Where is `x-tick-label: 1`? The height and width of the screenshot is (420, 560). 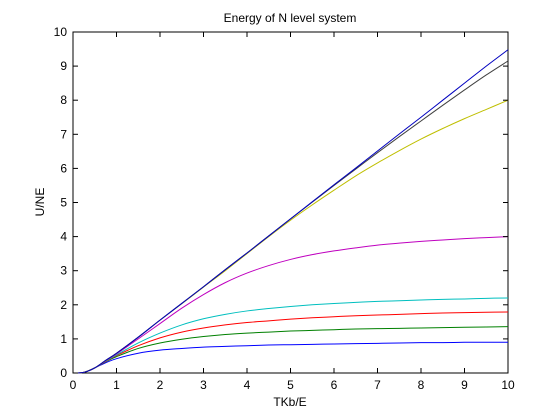 x-tick-label: 1 is located at coordinates (116, 385).